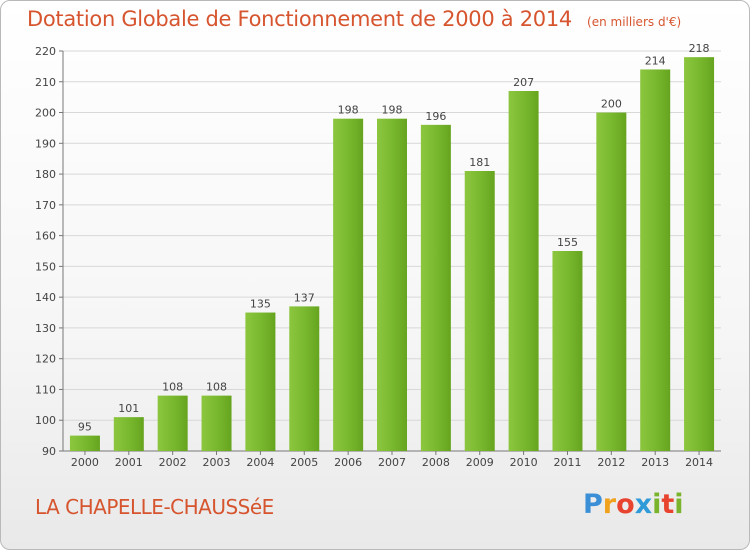  What do you see at coordinates (260, 304) in the screenshot?
I see `data-label: 135` at bounding box center [260, 304].